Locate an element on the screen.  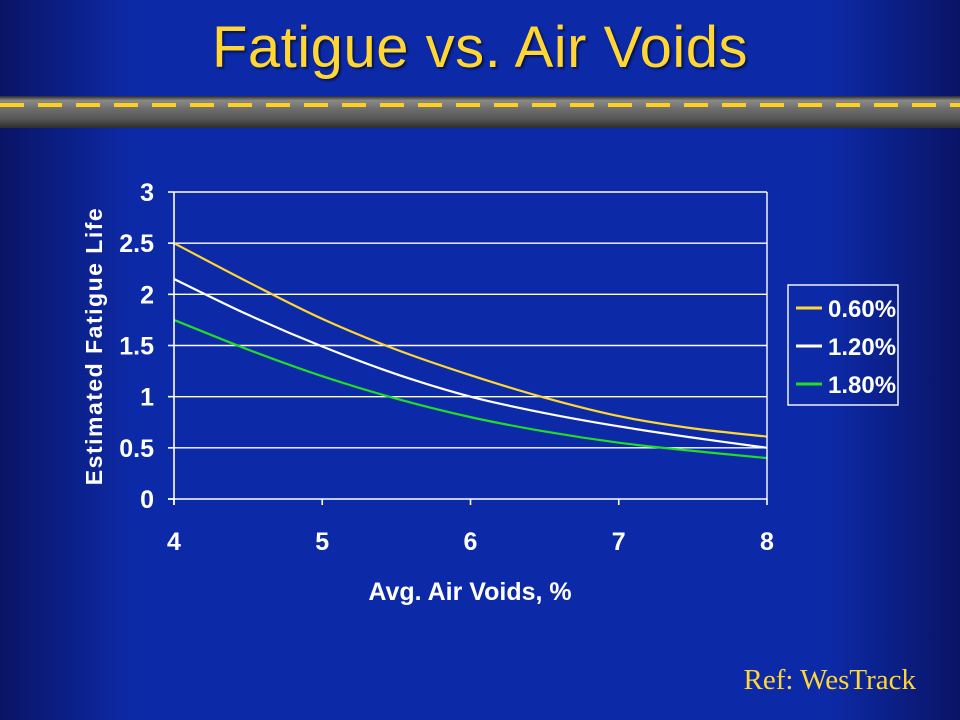
y-tick-label-1: 0.5 is located at coordinates (136, 449).